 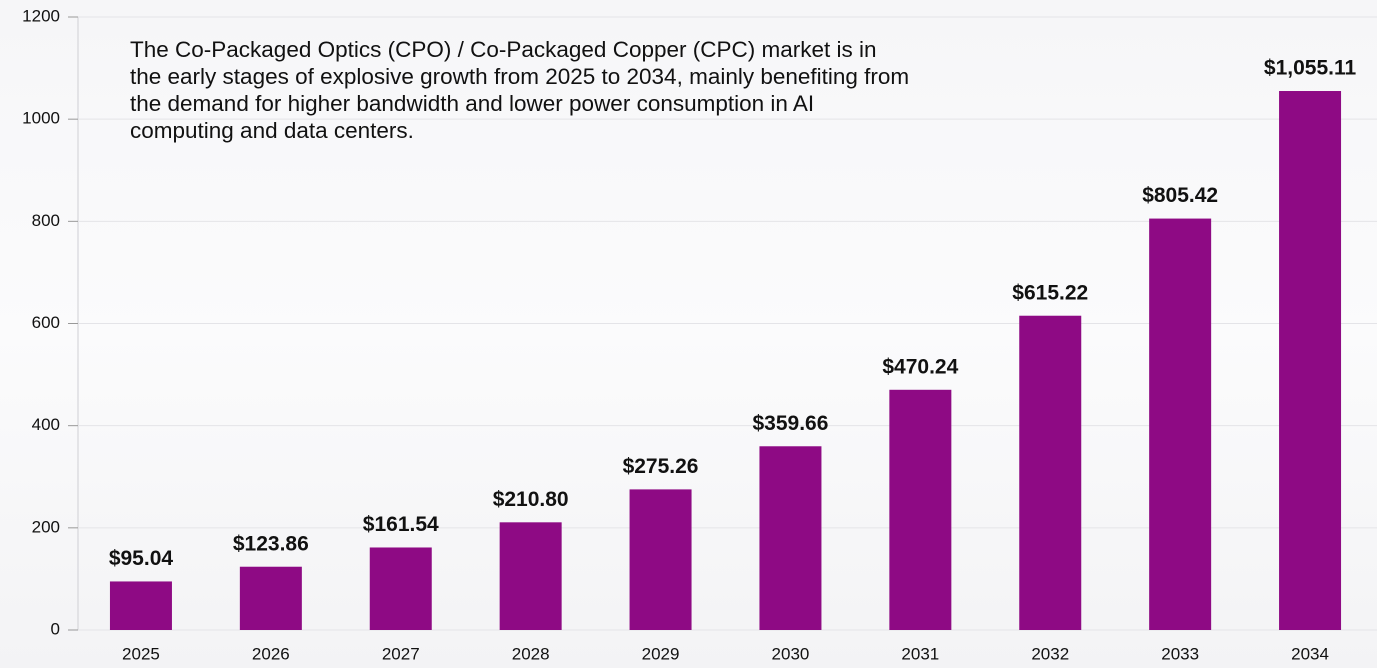 I want to click on value-label: $1,055.11, so click(x=1310, y=68).